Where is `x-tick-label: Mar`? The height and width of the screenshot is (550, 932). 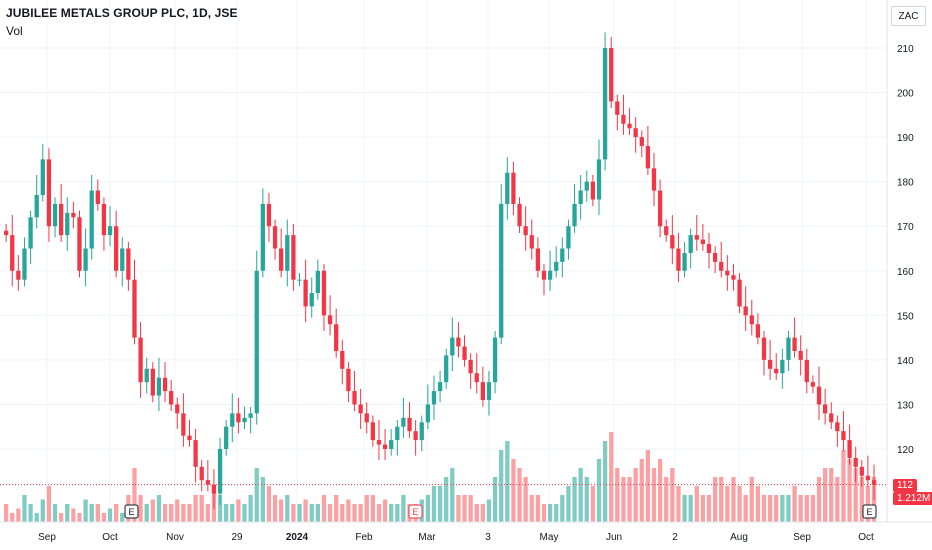
x-tick-label: Mar is located at coordinates (427, 537).